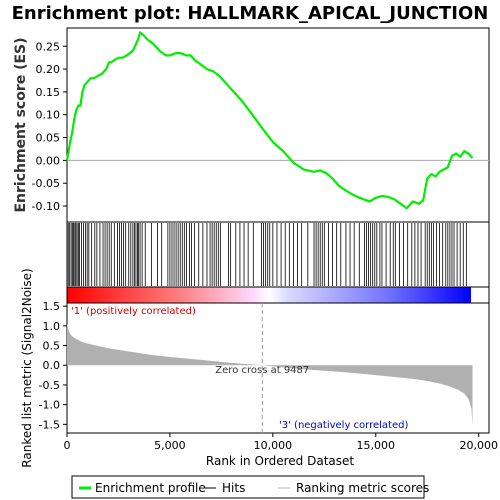 Image resolution: width=500 pixels, height=500 pixels. What do you see at coordinates (362, 488) in the screenshot?
I see `legend-metric-label: Ranking metric scores` at bounding box center [362, 488].